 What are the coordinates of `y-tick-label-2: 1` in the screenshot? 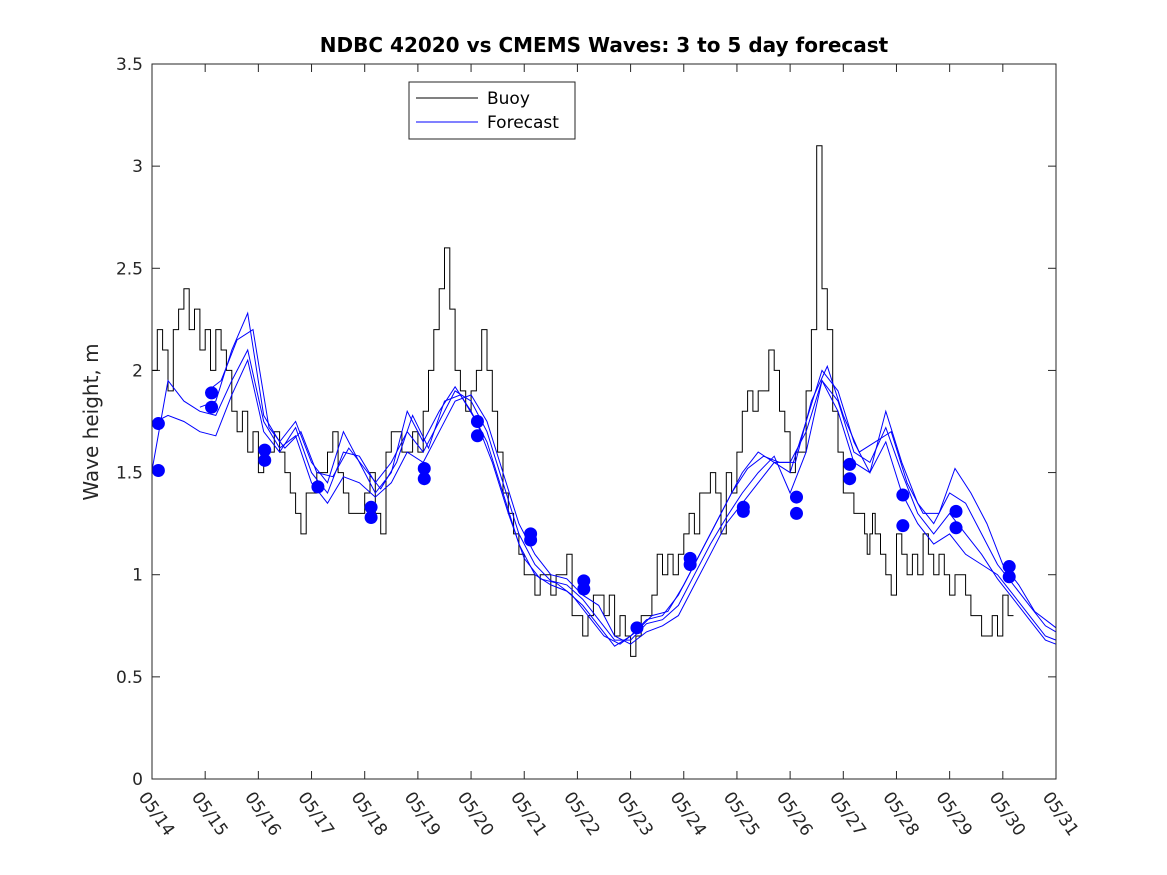 It's located at (137, 576).